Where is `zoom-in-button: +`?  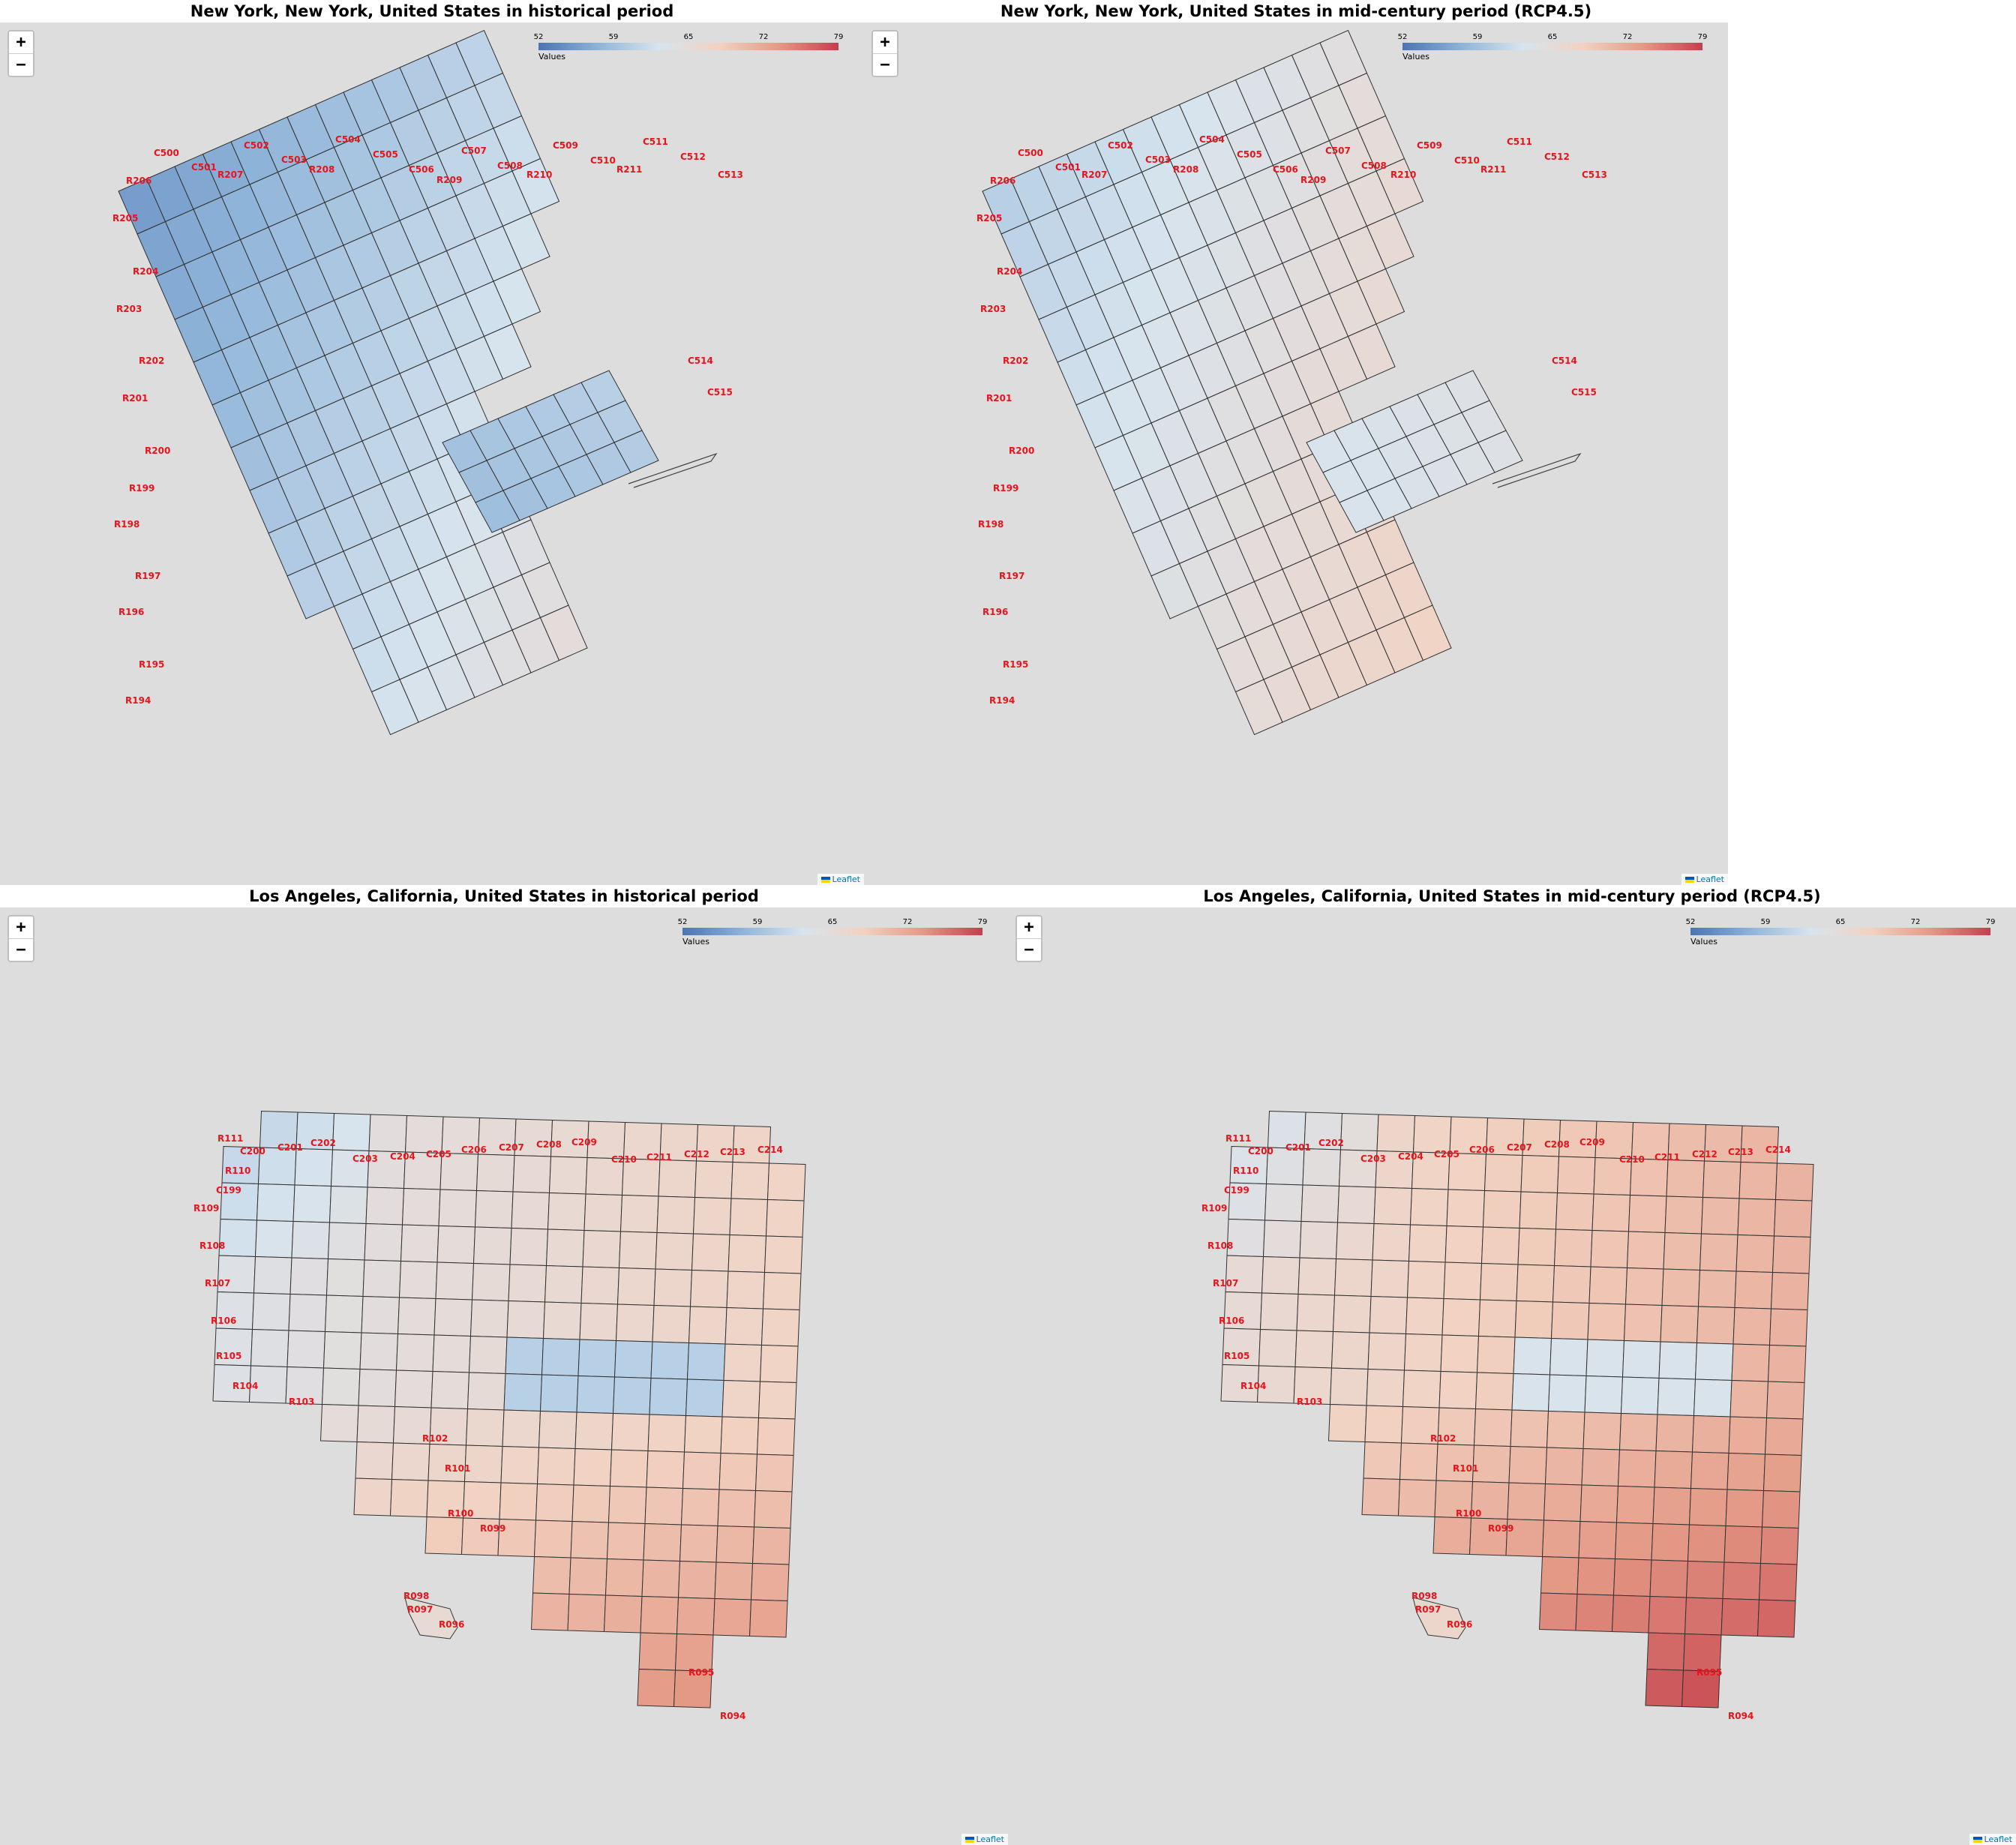 zoom-in-button: + is located at coordinates (1029, 927).